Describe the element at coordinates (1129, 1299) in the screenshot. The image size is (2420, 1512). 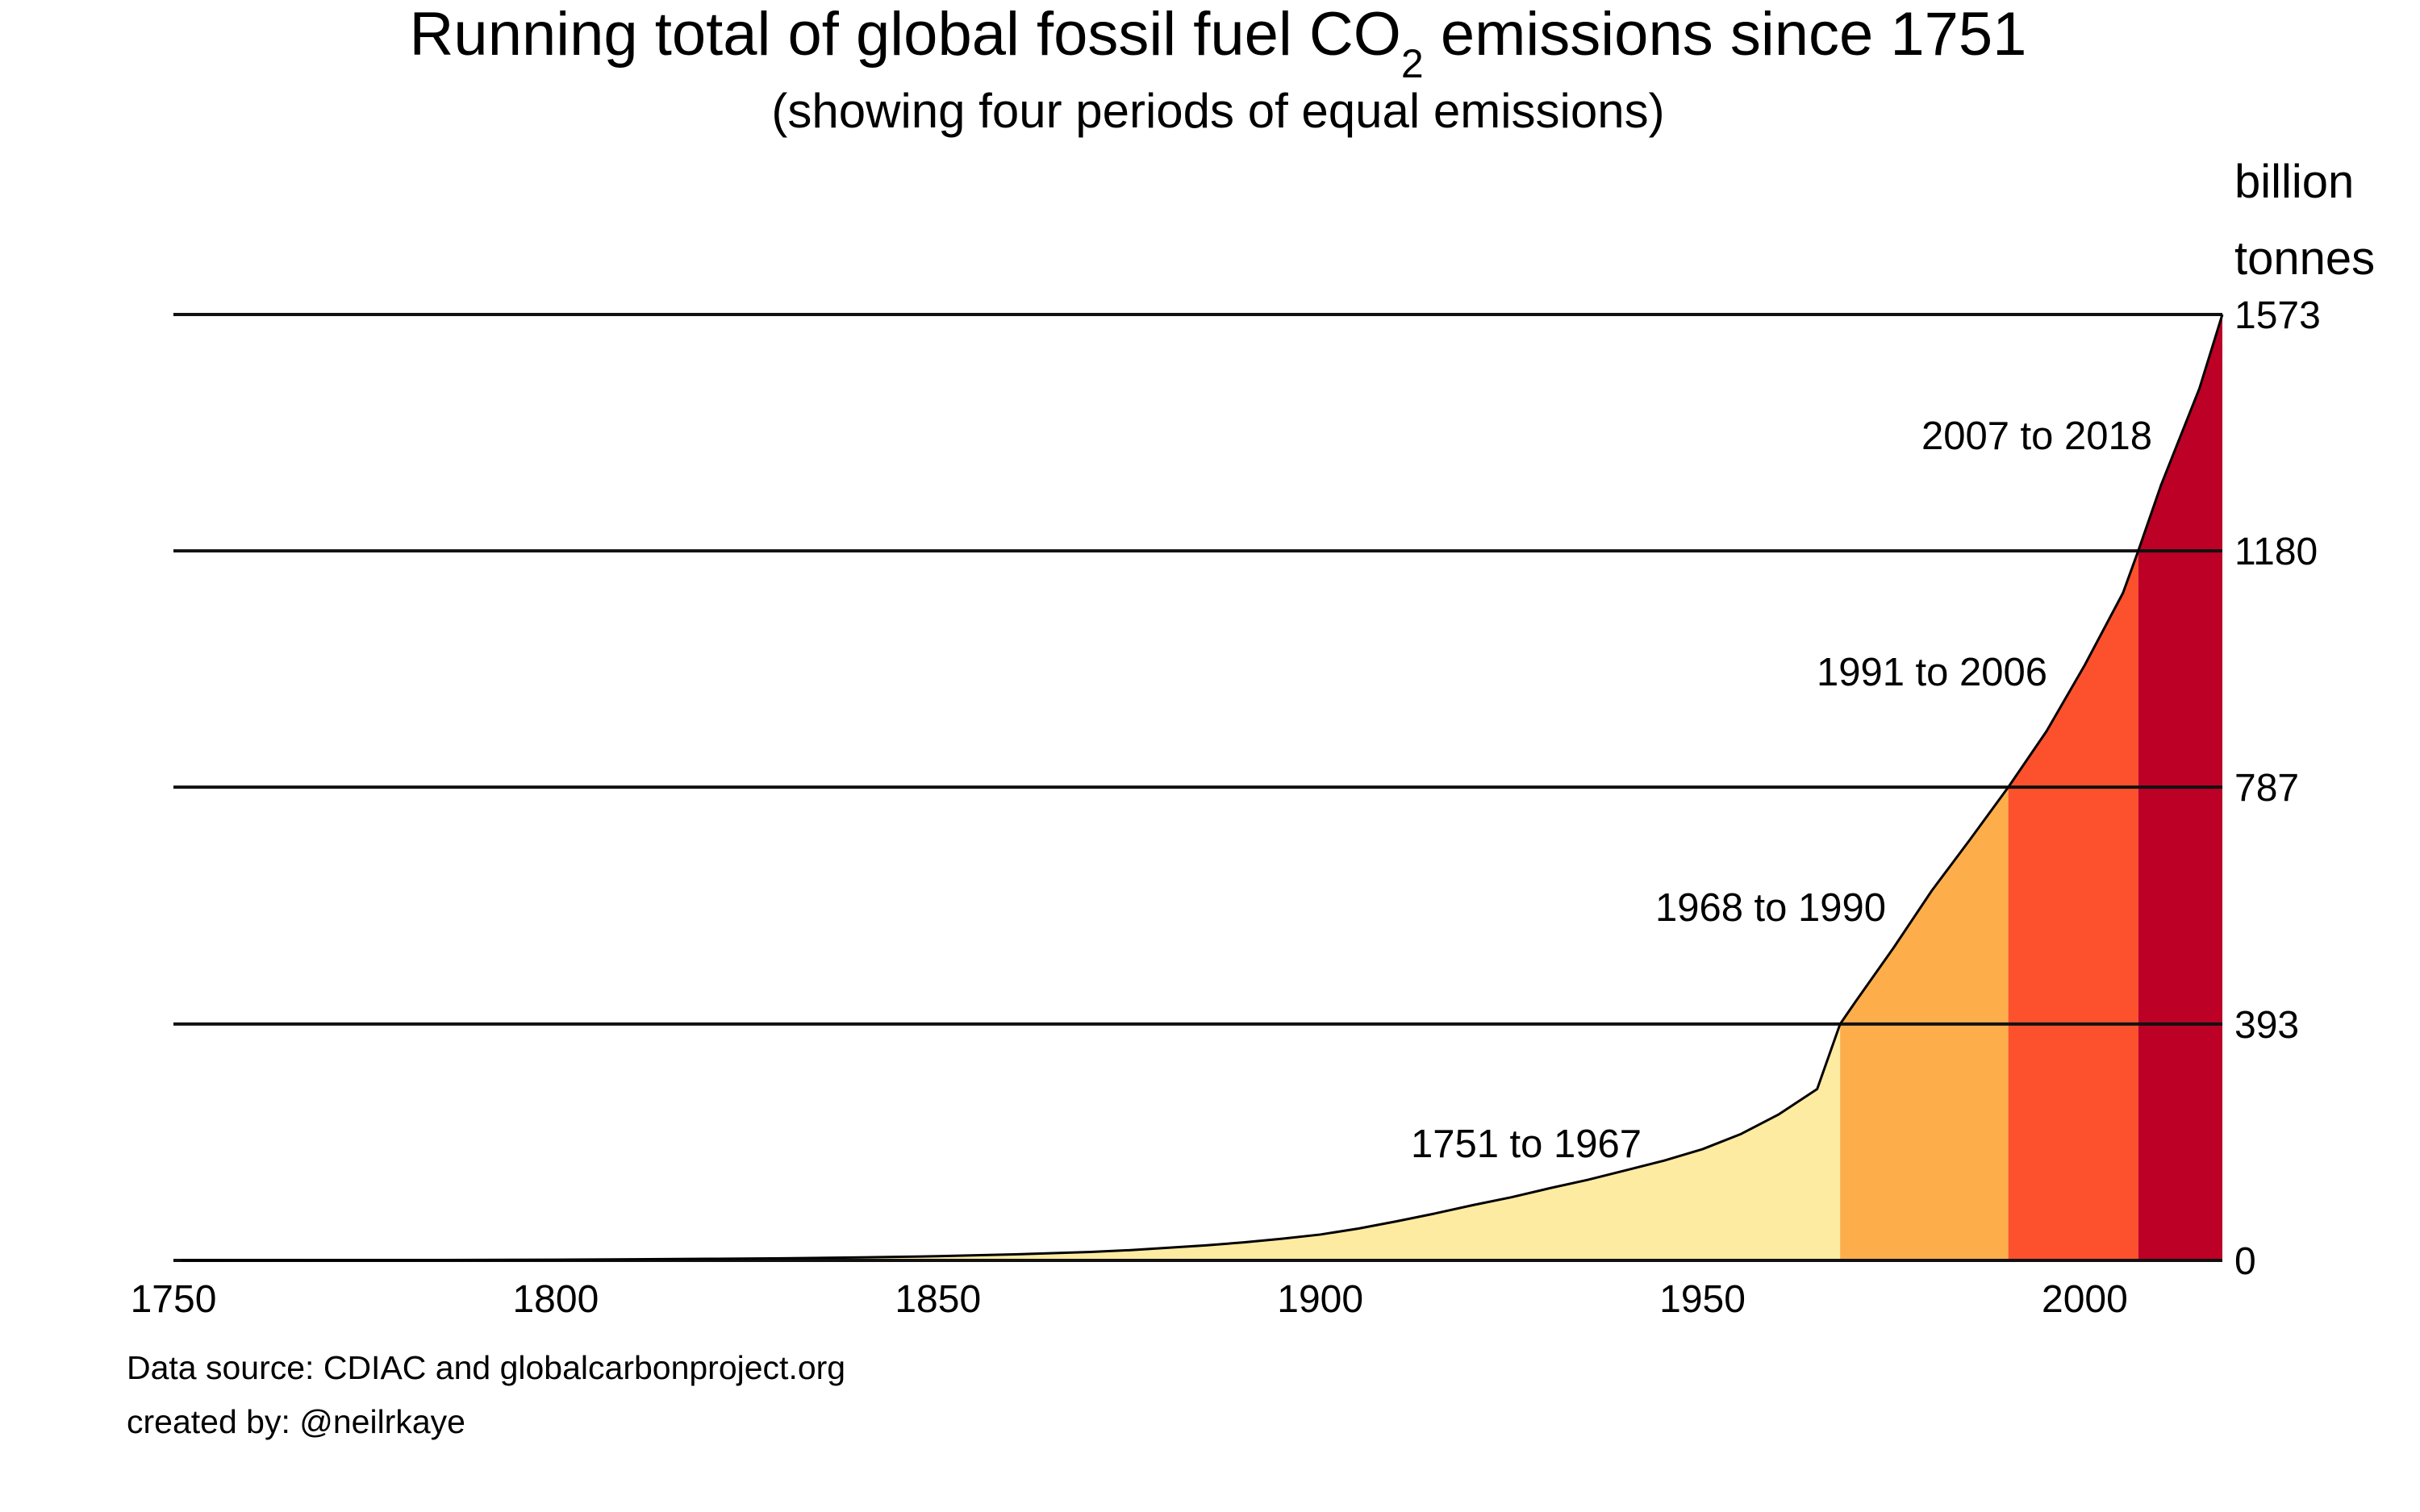
I see `x-tick-labels: 1750 1800 1850 1900 1950 2000` at that location.